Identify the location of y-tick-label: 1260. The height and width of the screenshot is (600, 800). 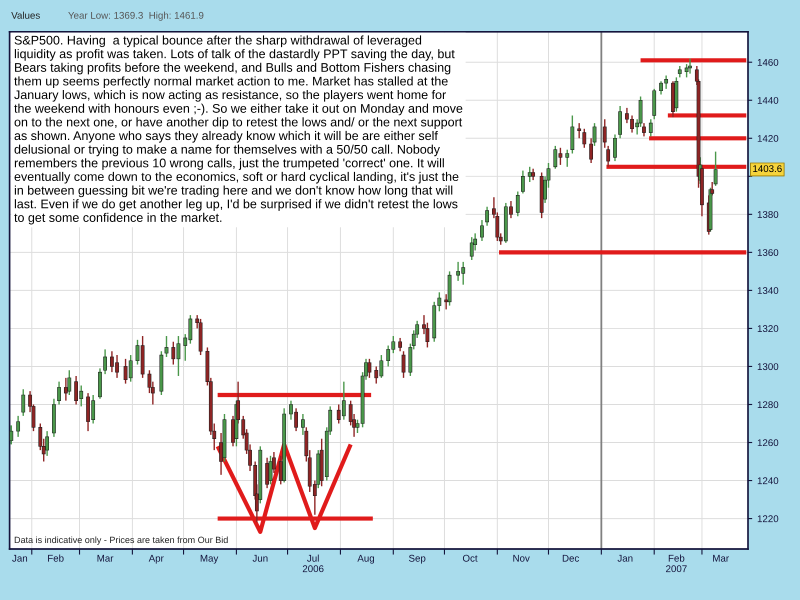
(768, 442).